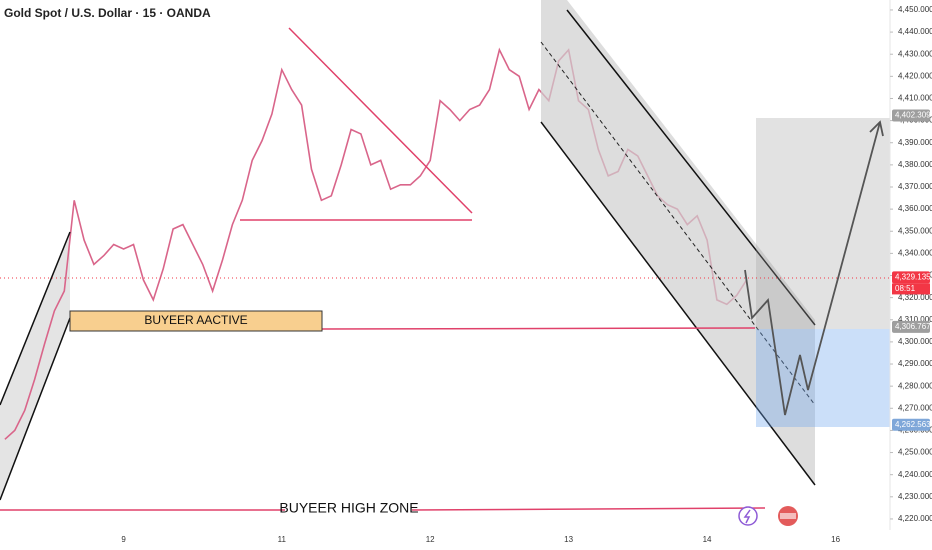  What do you see at coordinates (380, 120) in the screenshot?
I see `triangle-line` at bounding box center [380, 120].